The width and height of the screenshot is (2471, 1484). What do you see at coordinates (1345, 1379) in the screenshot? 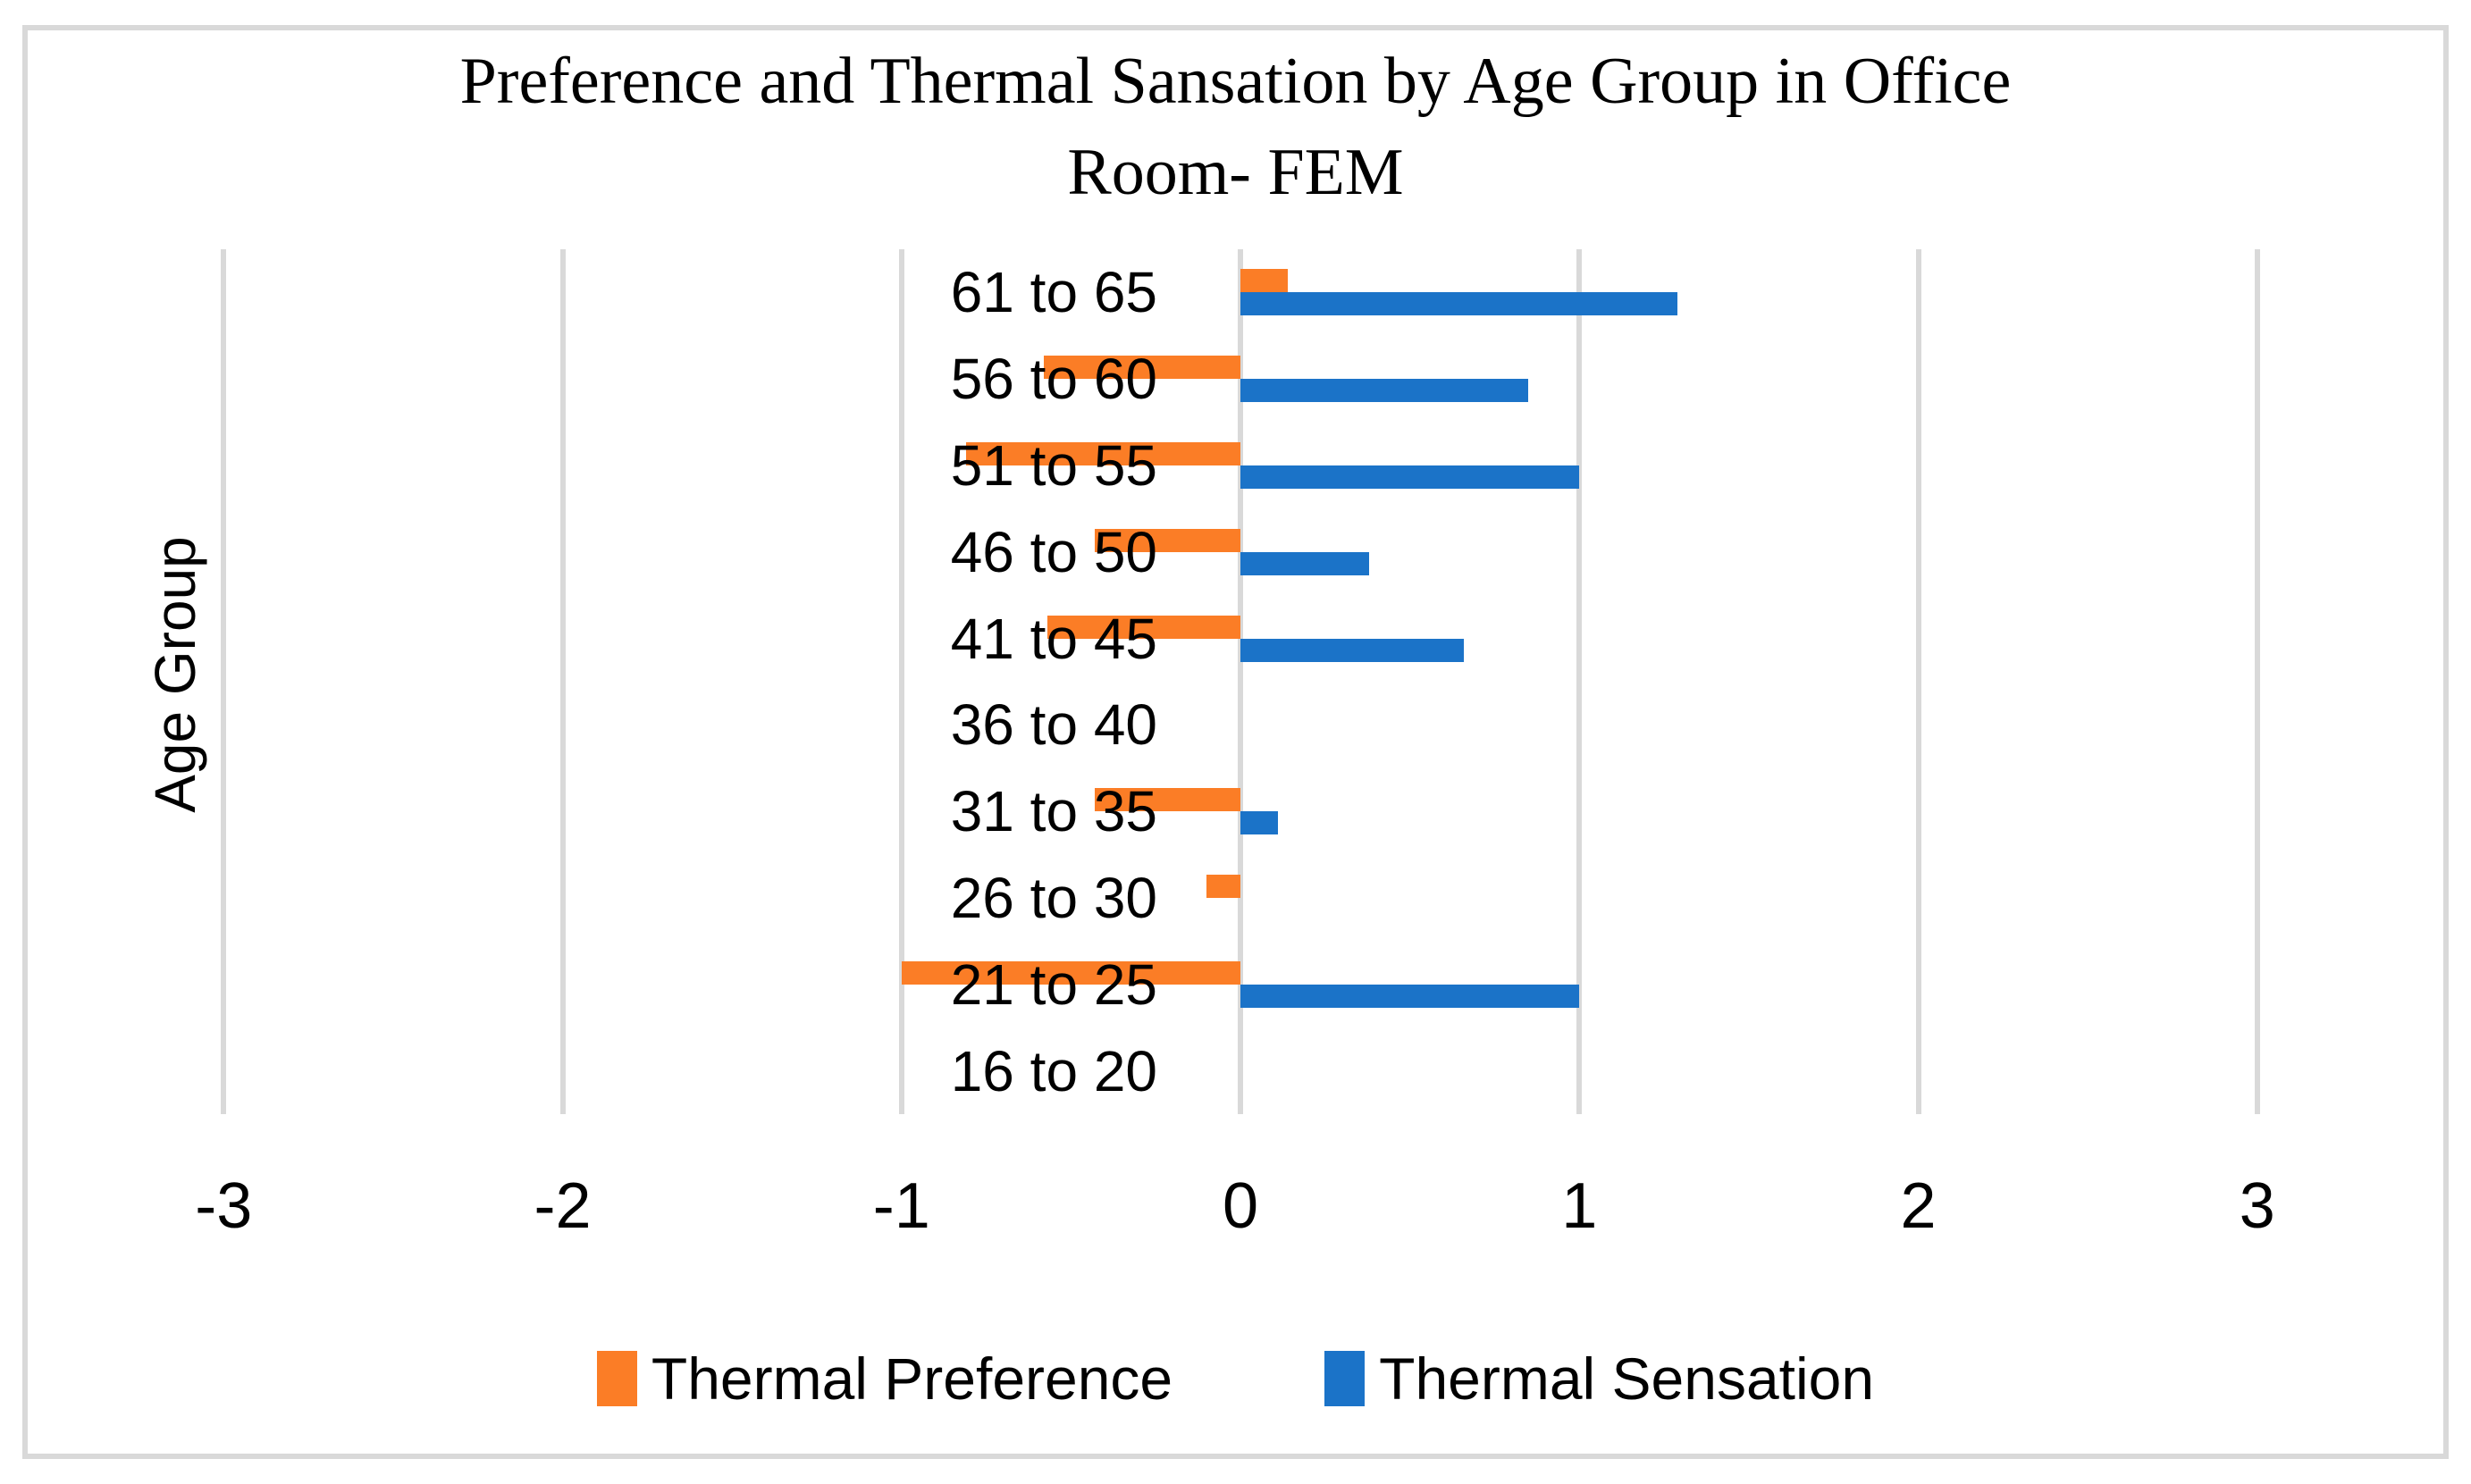
I see `legend-swatch-thermal-sensation` at bounding box center [1345, 1379].